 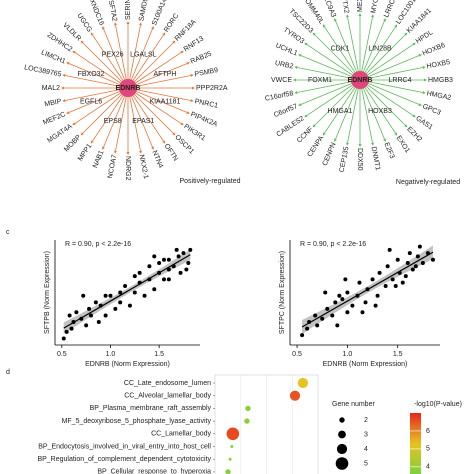 I want to click on dot, so click(x=230, y=459).